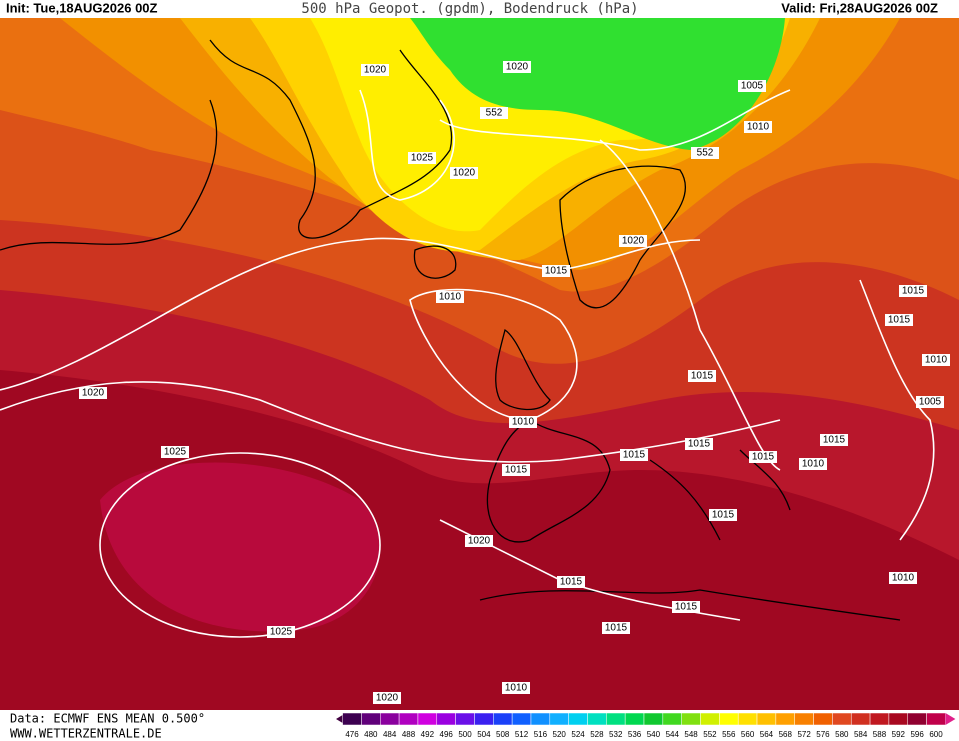 Image resolution: width=959 pixels, height=741 pixels. I want to click on colorbar-label: 596, so click(917, 734).